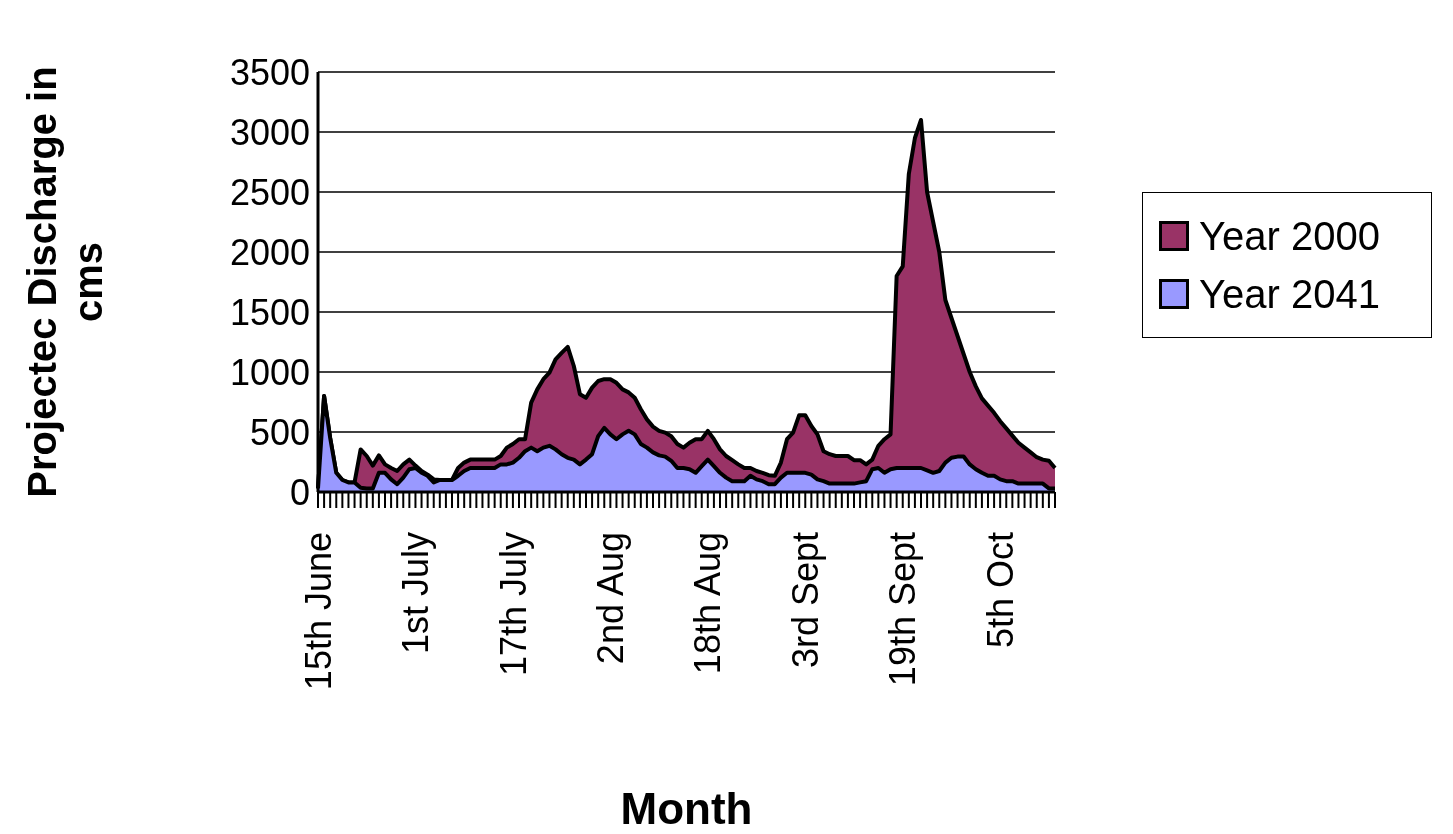 The width and height of the screenshot is (1453, 834). Describe the element at coordinates (269, 192) in the screenshot. I see `y-tick-label: 2500` at that location.